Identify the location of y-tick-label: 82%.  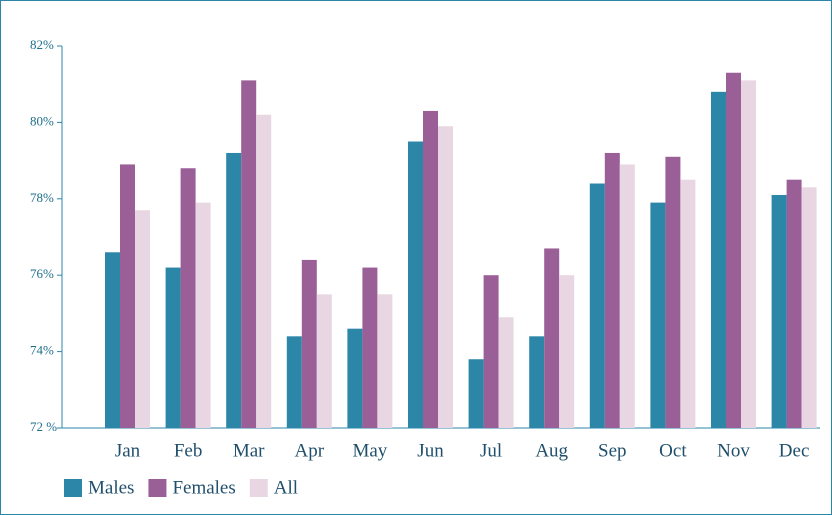
(42, 44).